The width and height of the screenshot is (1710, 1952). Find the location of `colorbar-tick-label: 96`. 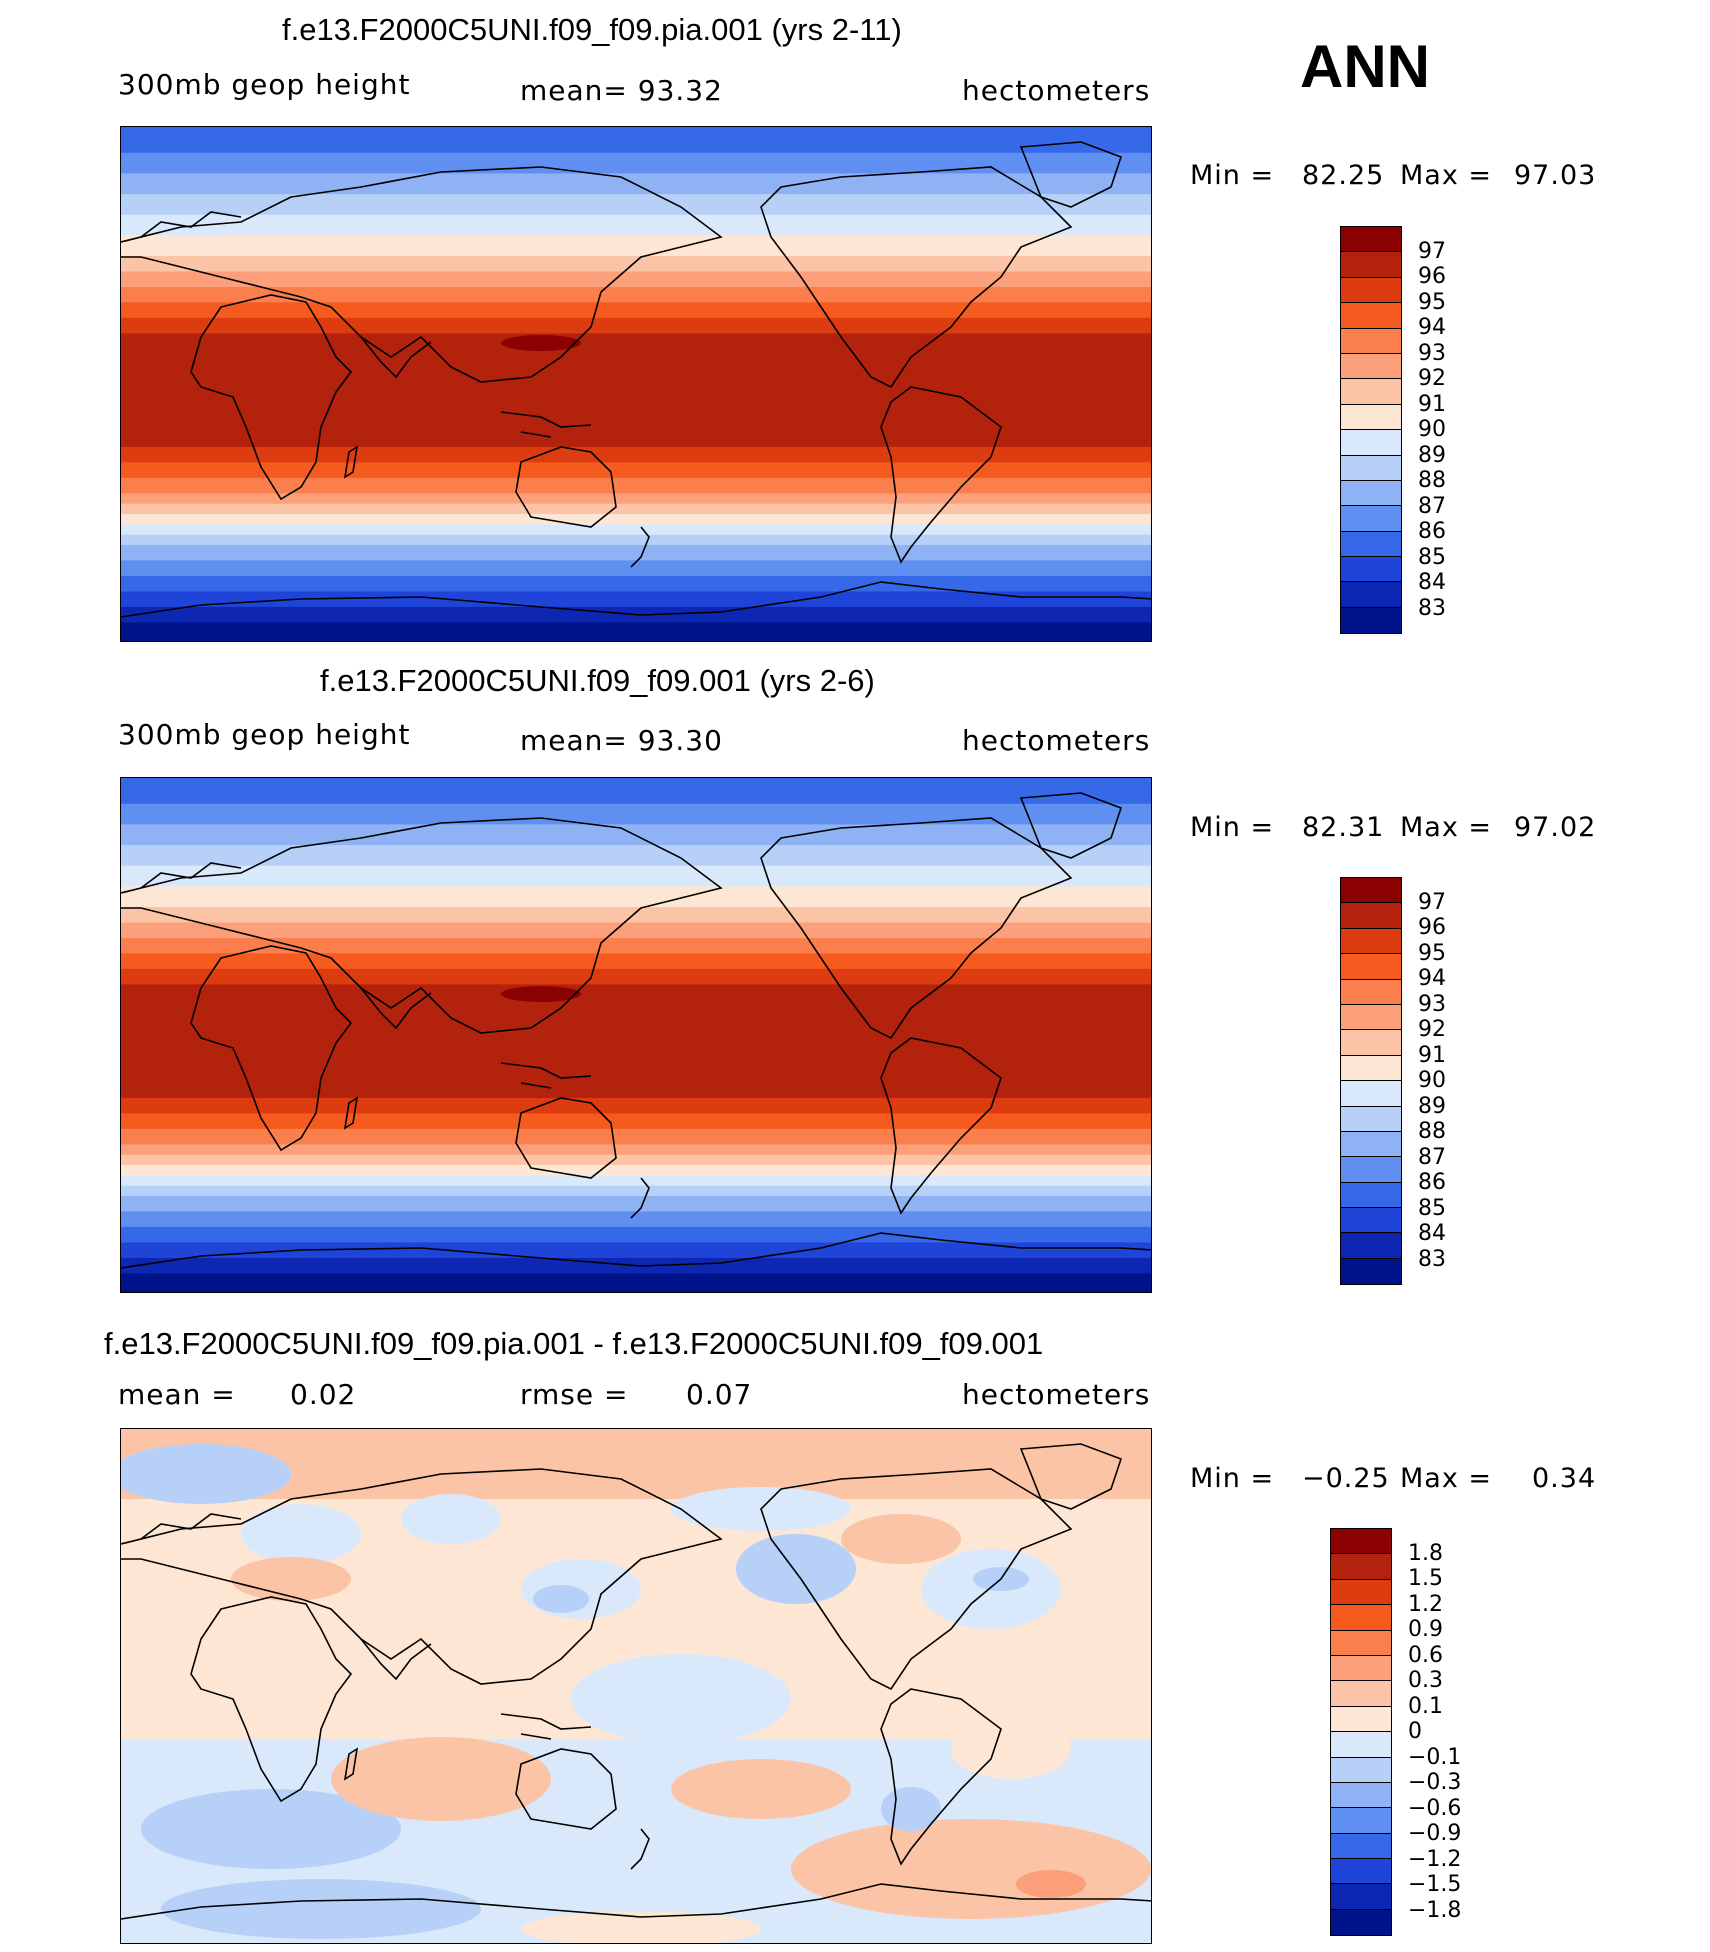

colorbar-tick-label: 96 is located at coordinates (1432, 927).